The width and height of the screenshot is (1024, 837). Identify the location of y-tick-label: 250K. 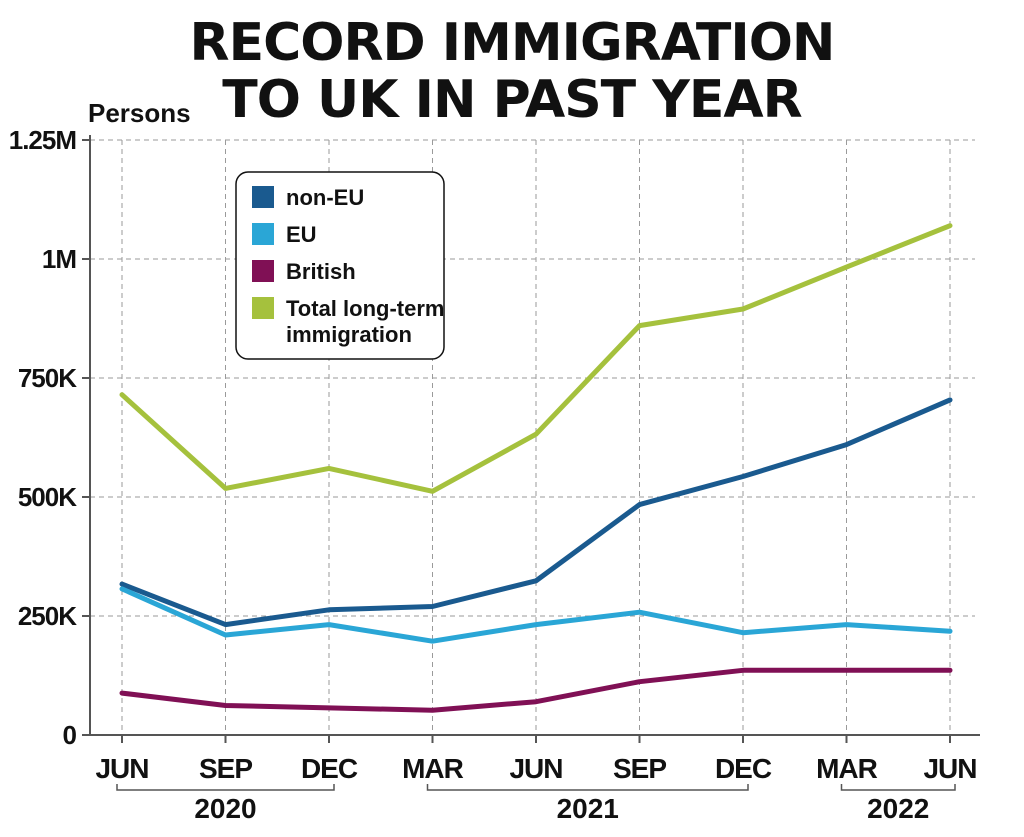
(47, 616).